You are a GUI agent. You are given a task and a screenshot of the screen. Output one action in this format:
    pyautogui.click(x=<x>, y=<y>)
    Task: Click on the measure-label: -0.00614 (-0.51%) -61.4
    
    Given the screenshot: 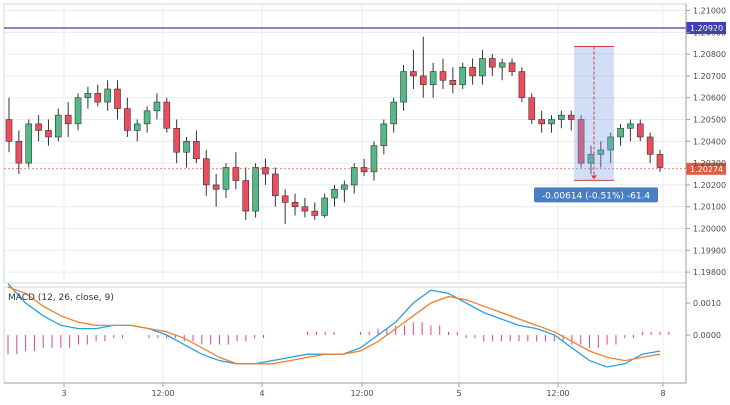 What is the action you would take?
    pyautogui.click(x=596, y=196)
    